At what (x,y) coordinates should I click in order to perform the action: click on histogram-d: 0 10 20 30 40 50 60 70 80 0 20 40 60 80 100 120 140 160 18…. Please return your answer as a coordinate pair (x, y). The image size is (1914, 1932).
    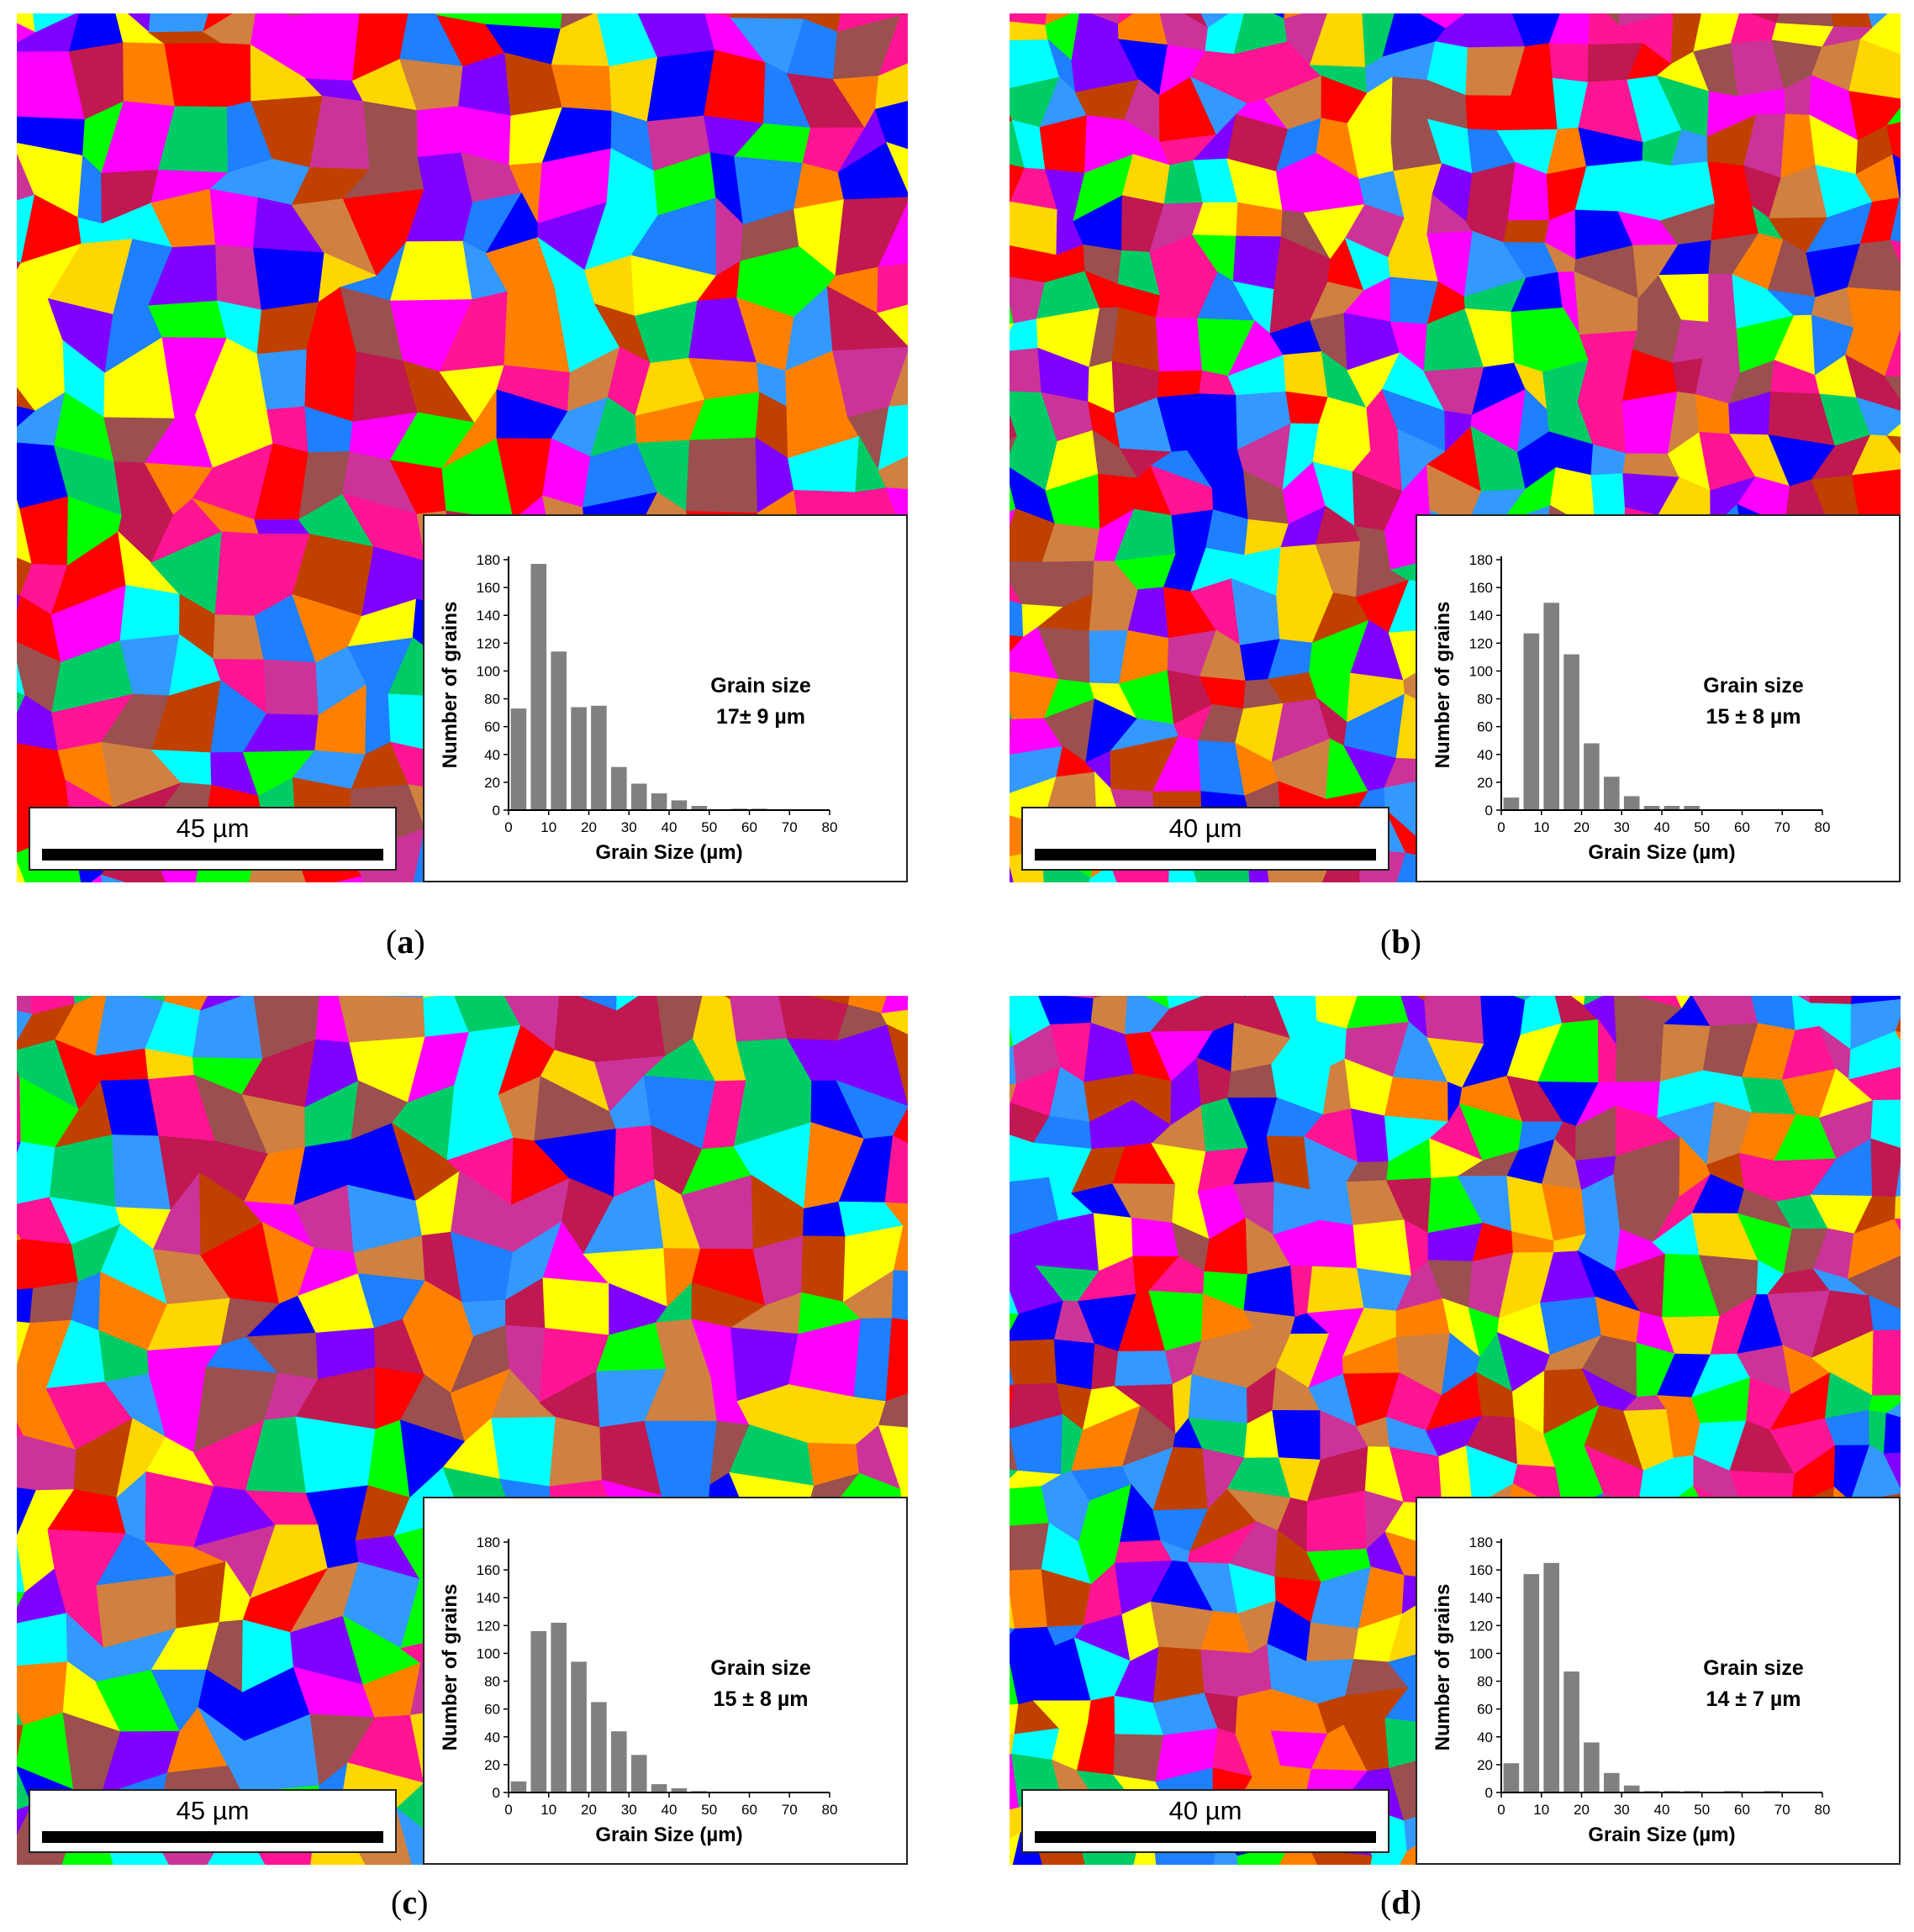
    Looking at the image, I should click on (1631, 1690).